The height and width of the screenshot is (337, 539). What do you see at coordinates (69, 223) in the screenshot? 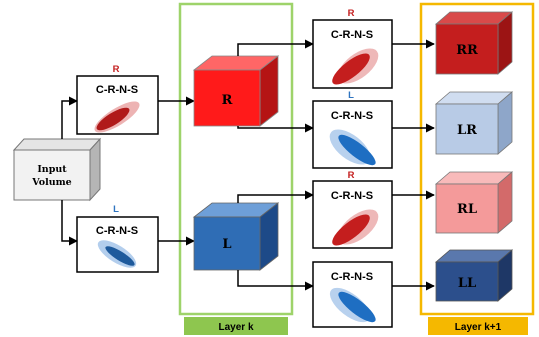
I see `connector-input-to-l` at bounding box center [69, 223].